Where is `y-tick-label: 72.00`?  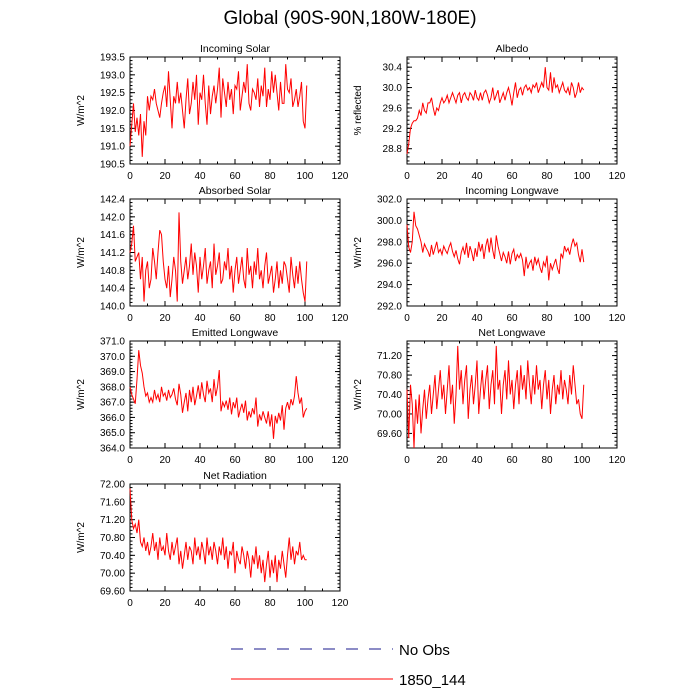 y-tick-label: 72.00 is located at coordinates (112, 485).